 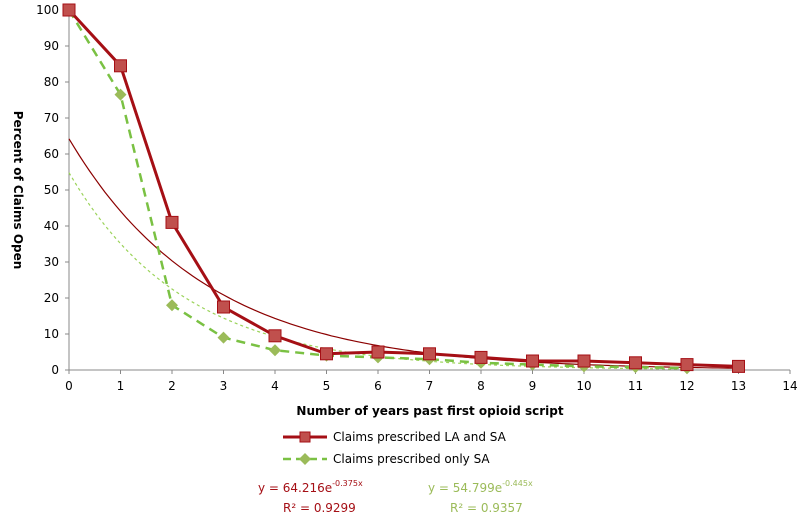 What do you see at coordinates (69, 386) in the screenshot?
I see `x-tick-label: 0` at bounding box center [69, 386].